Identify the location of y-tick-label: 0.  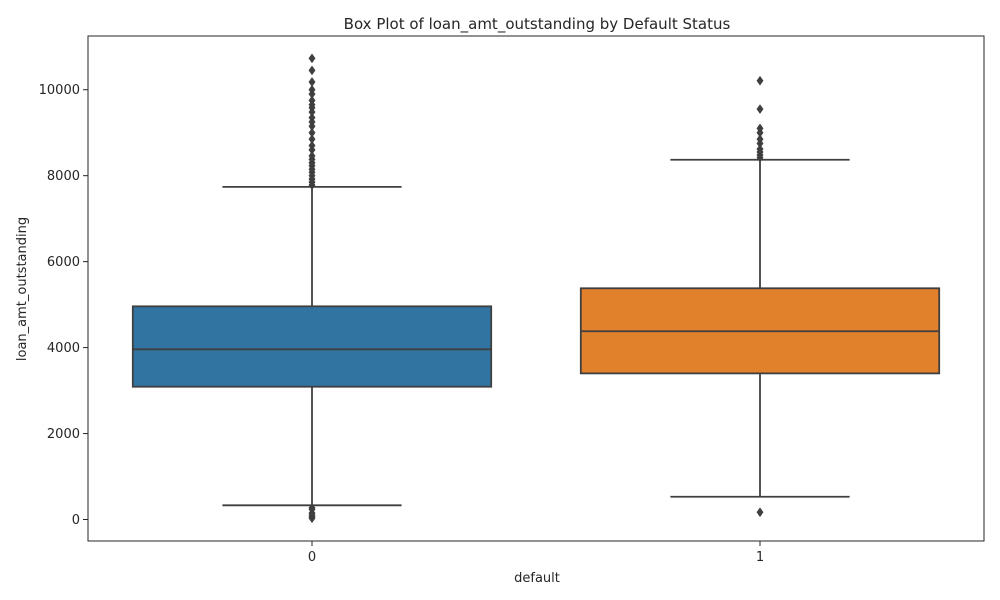
(76, 520).